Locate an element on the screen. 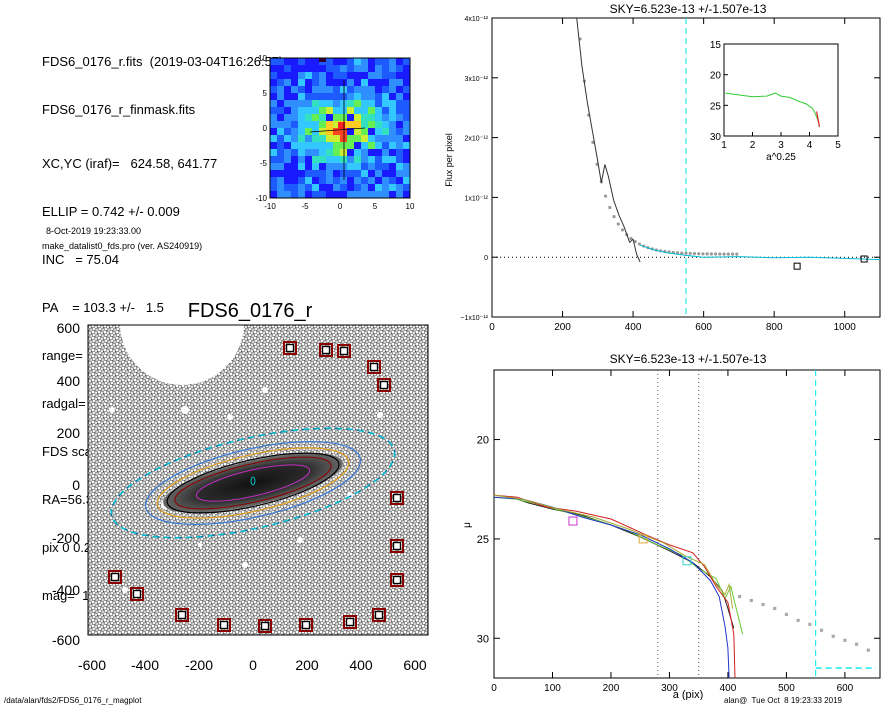  center-marker is located at coordinates (253, 481).